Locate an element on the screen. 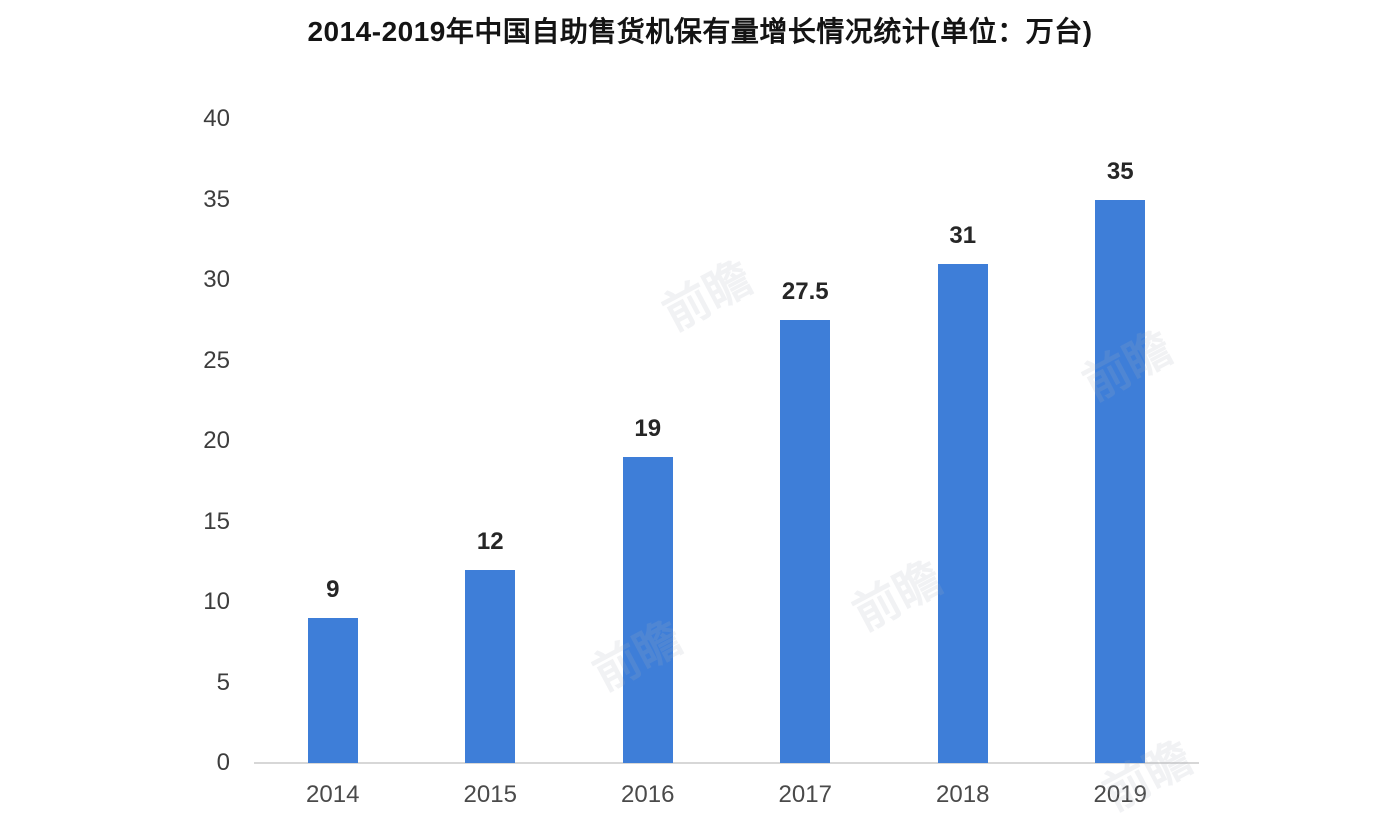  bar-value-label: 27.5 is located at coordinates (805, 292).